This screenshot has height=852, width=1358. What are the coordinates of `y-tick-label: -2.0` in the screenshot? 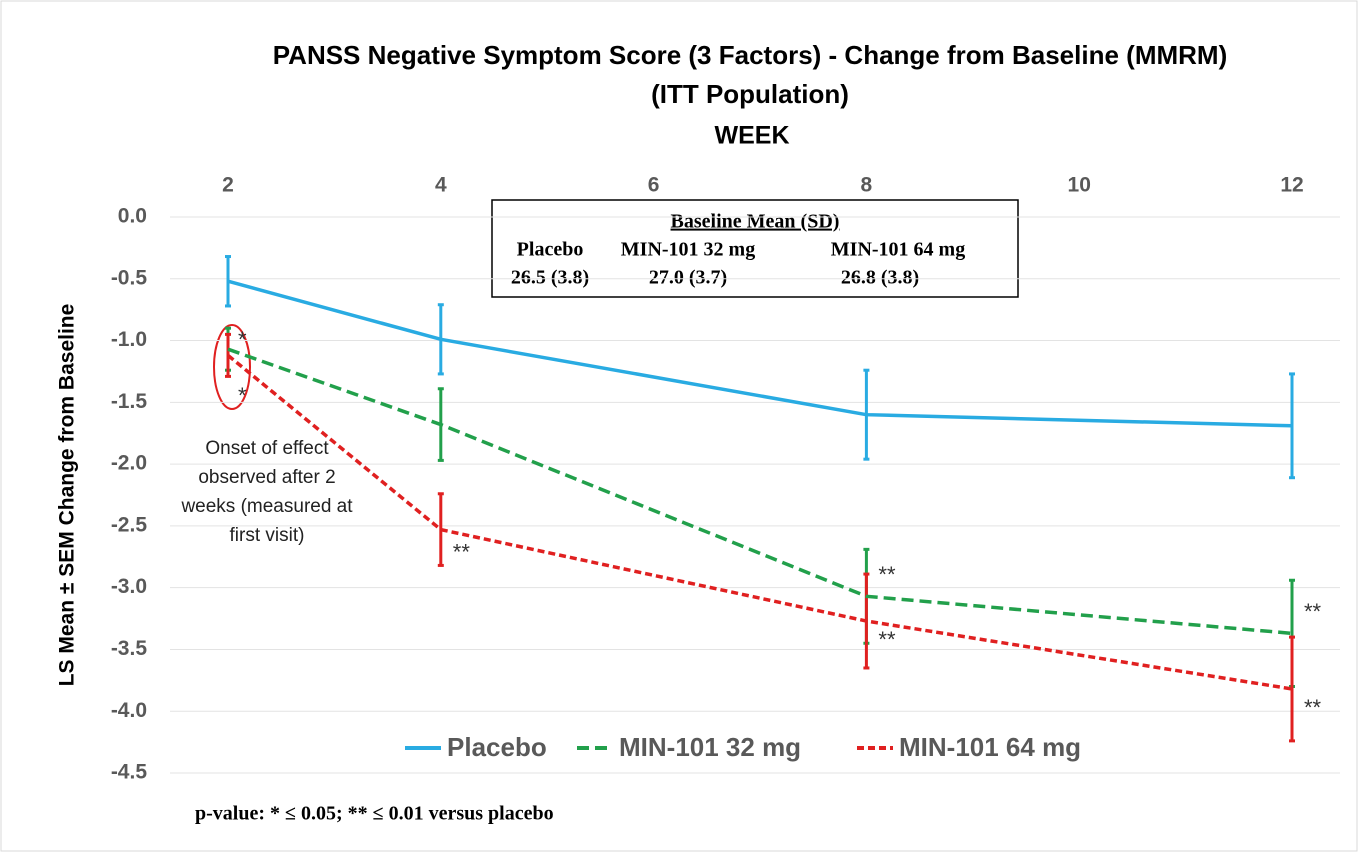 It's located at (129, 463).